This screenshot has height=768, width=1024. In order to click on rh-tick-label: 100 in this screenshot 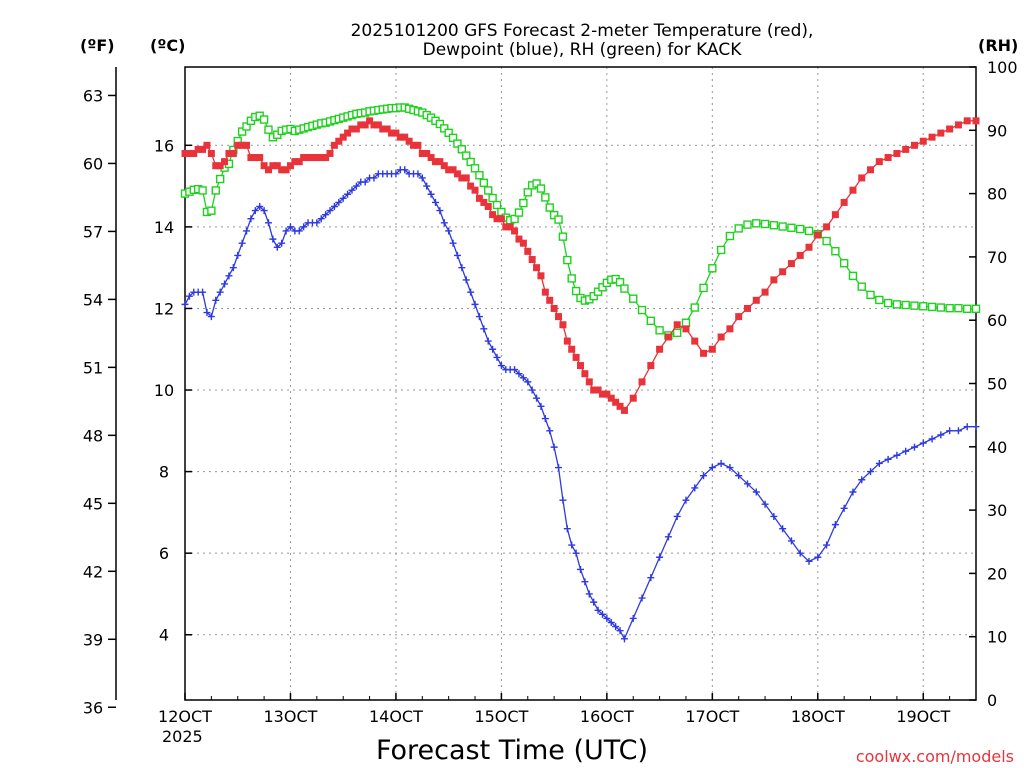, I will do `click(1002, 67)`.